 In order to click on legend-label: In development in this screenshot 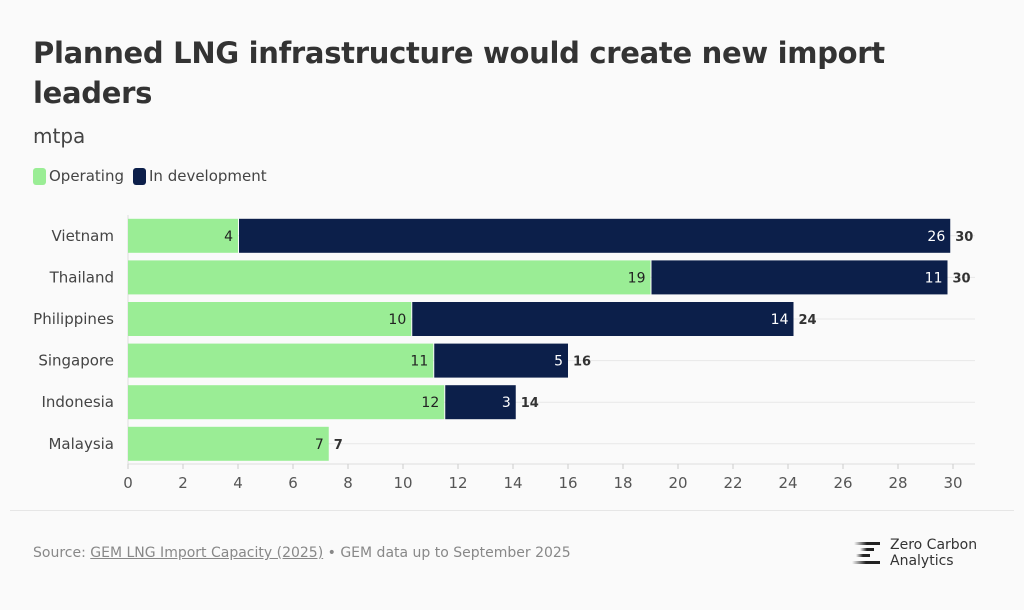, I will do `click(208, 176)`.